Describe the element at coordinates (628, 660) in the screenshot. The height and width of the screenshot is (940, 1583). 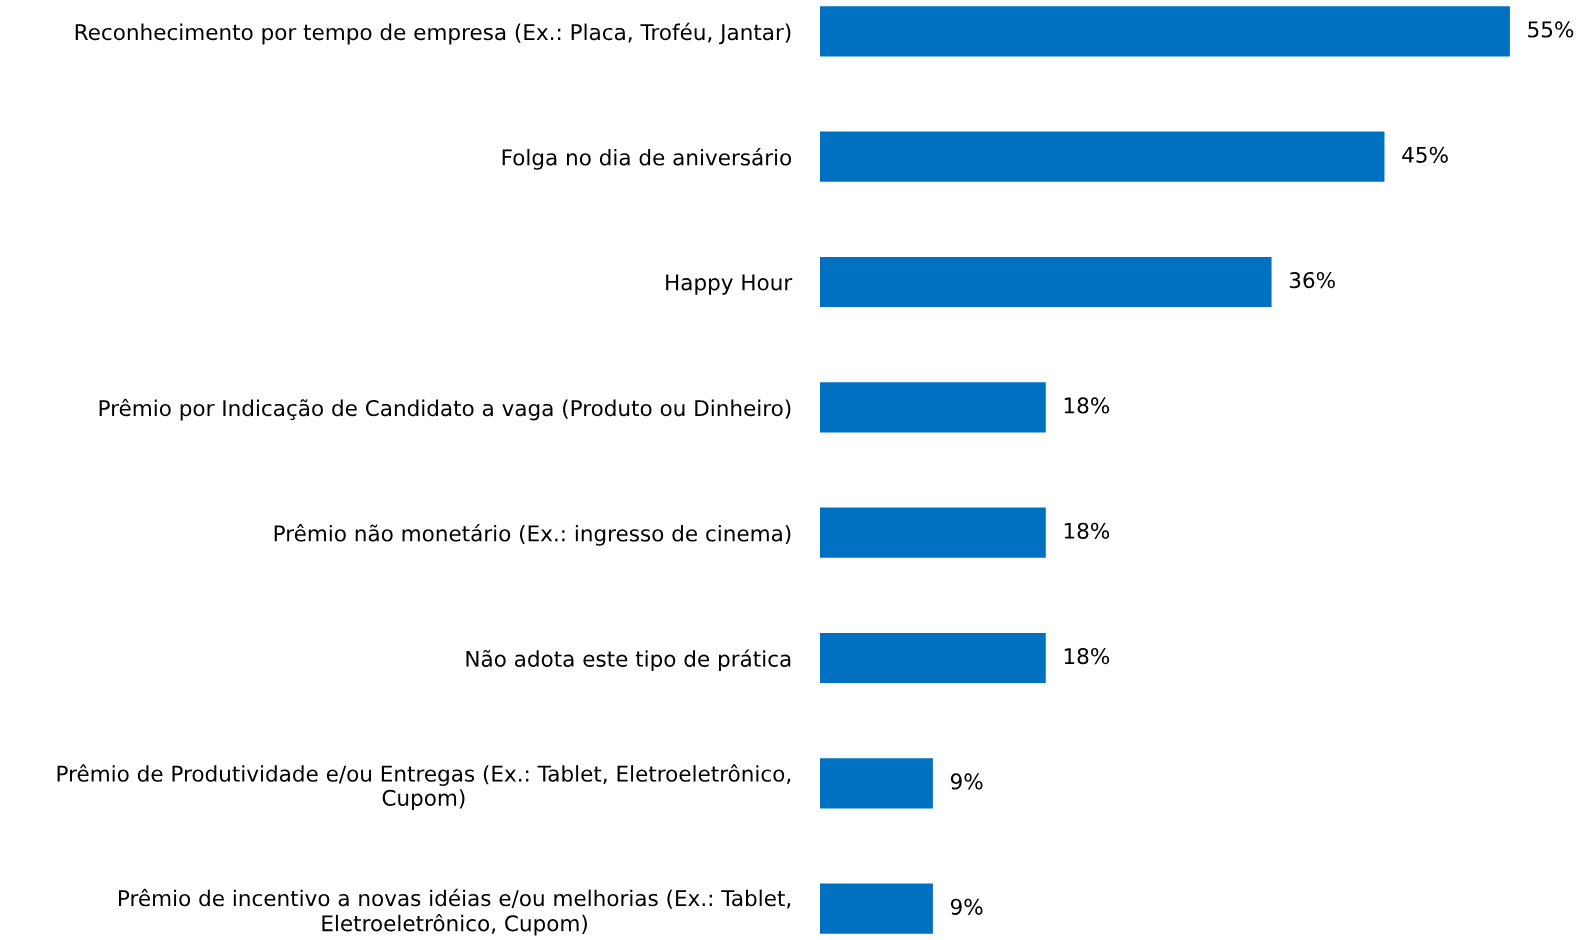
I see `y-tick-label: Não adota este tipo de prática` at that location.